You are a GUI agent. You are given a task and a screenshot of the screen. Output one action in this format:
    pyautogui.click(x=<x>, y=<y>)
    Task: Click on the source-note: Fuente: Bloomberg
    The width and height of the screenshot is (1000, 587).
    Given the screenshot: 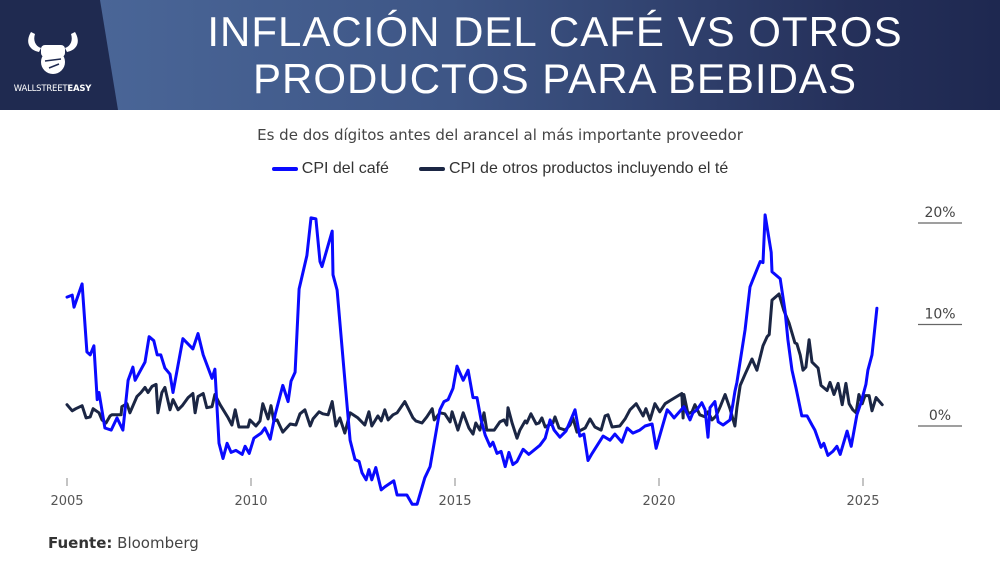 What is the action you would take?
    pyautogui.click(x=123, y=543)
    